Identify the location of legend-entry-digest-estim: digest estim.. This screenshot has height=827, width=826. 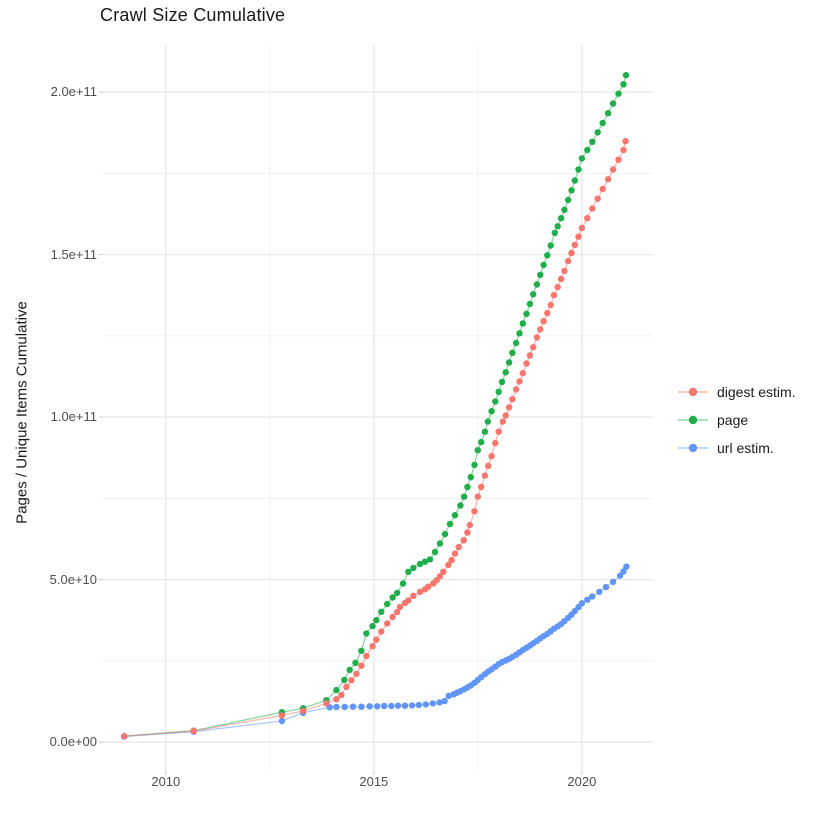
(736, 392).